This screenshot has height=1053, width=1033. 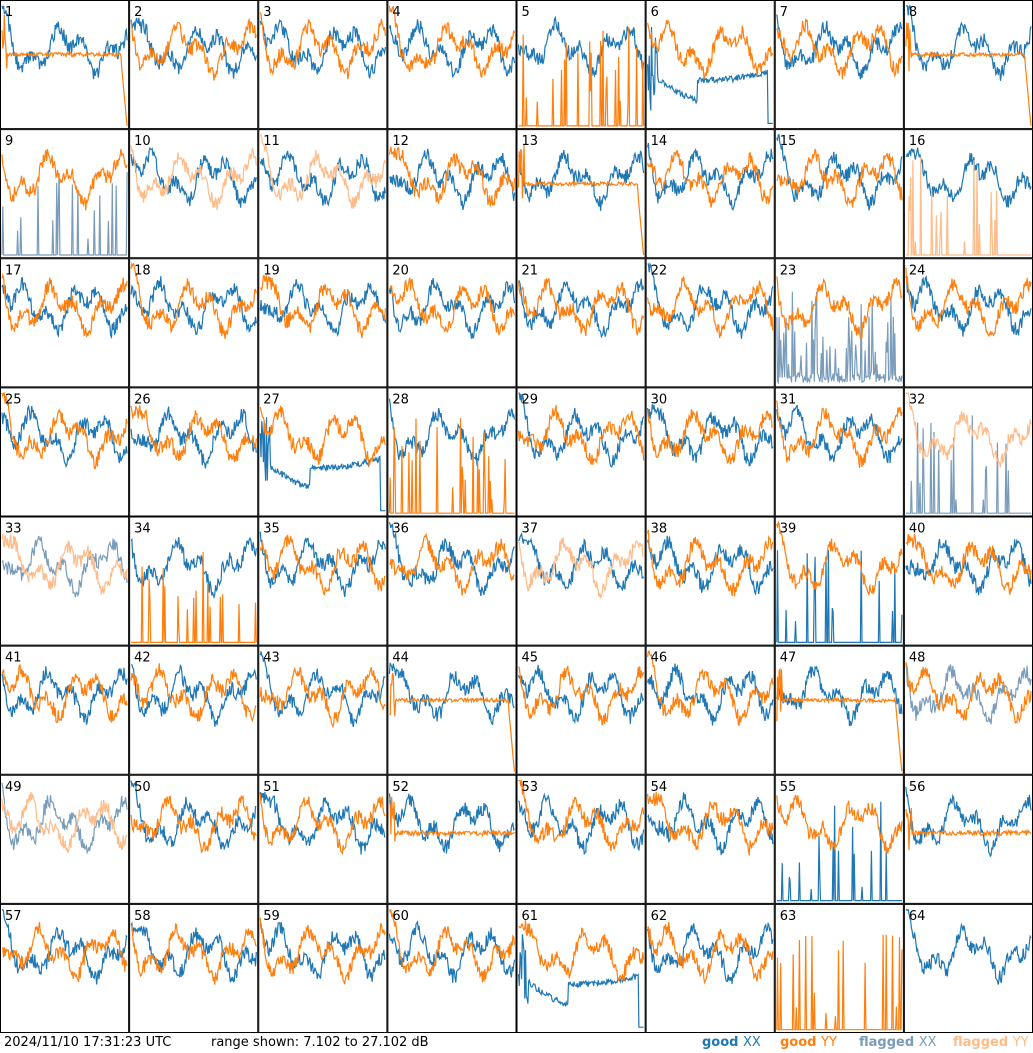 I want to click on panel-label: 25, so click(x=13, y=399).